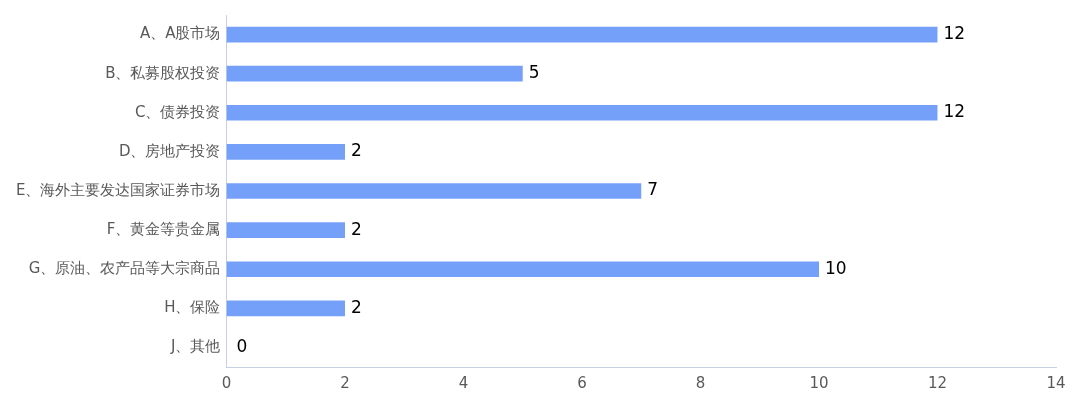 The height and width of the screenshot is (409, 1080). Describe the element at coordinates (1056, 382) in the screenshot. I see `x-tick-label: 14` at that location.